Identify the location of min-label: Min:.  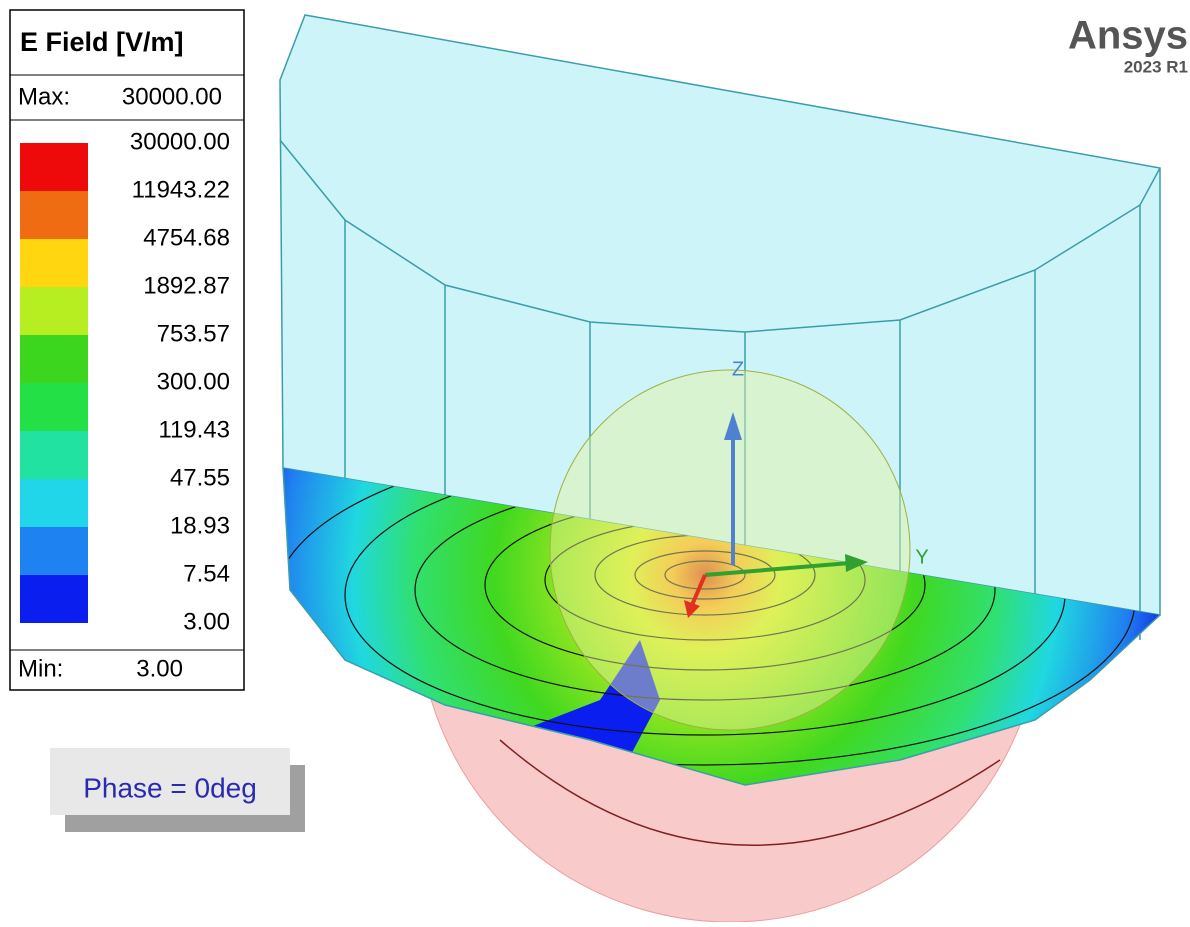
(40, 668).